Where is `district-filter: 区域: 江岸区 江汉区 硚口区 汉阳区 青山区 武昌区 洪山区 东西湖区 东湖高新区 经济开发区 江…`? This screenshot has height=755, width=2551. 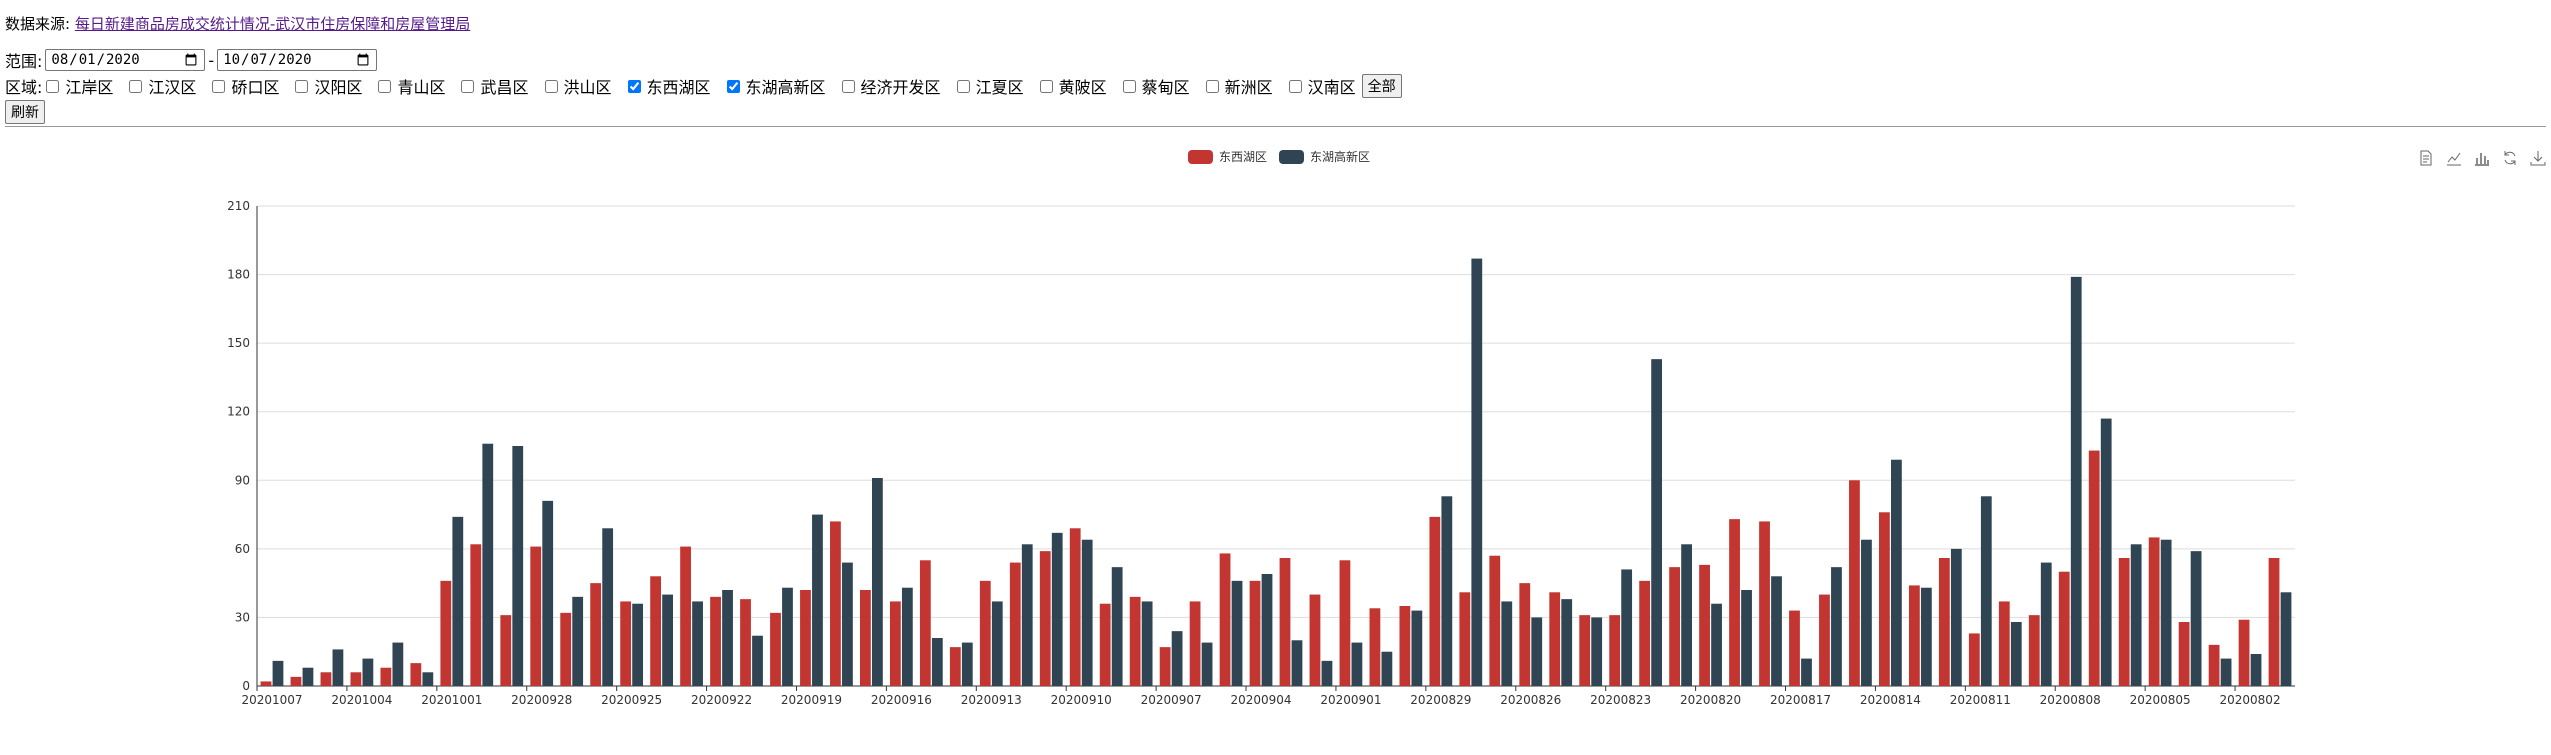 district-filter: 区域: 江岸区 江汉区 硚口区 汉阳区 青山区 武昌区 洪山区 东西湖区 东湖高新区 经济开发区 江… is located at coordinates (703, 86).